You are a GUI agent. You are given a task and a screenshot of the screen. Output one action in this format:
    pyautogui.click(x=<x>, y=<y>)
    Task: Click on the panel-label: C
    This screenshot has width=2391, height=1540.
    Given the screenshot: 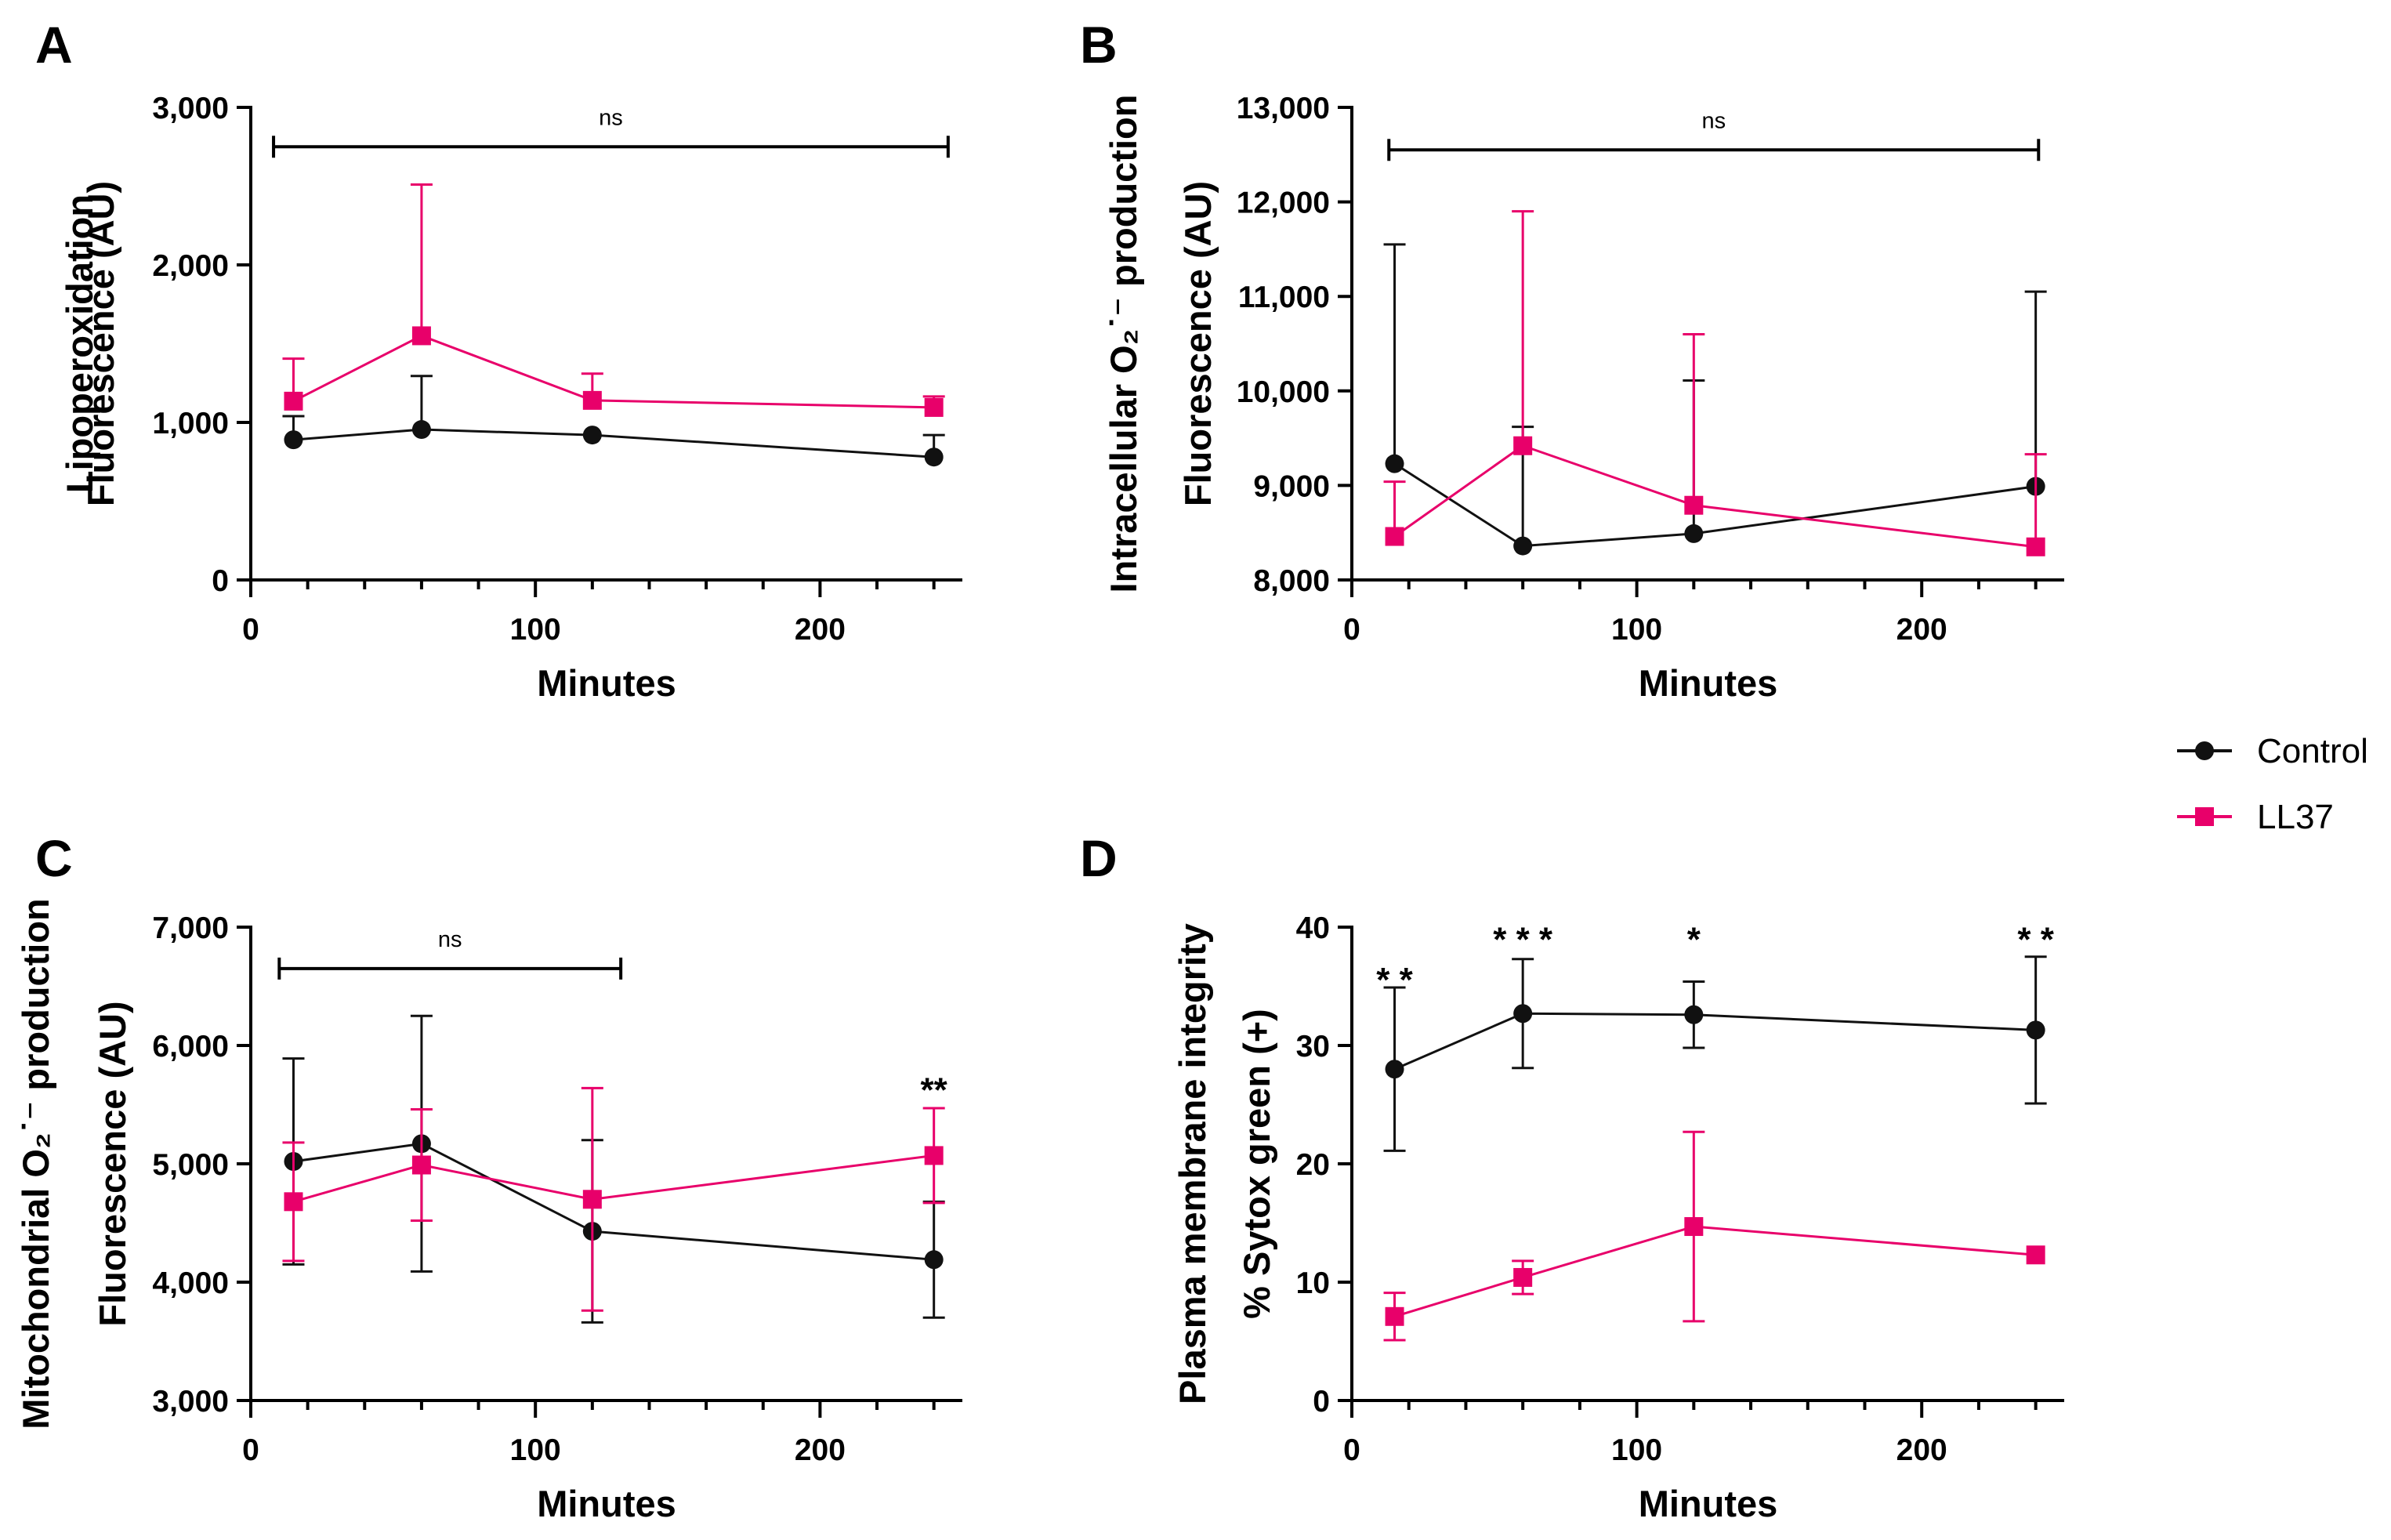 What is the action you would take?
    pyautogui.click(x=54, y=858)
    